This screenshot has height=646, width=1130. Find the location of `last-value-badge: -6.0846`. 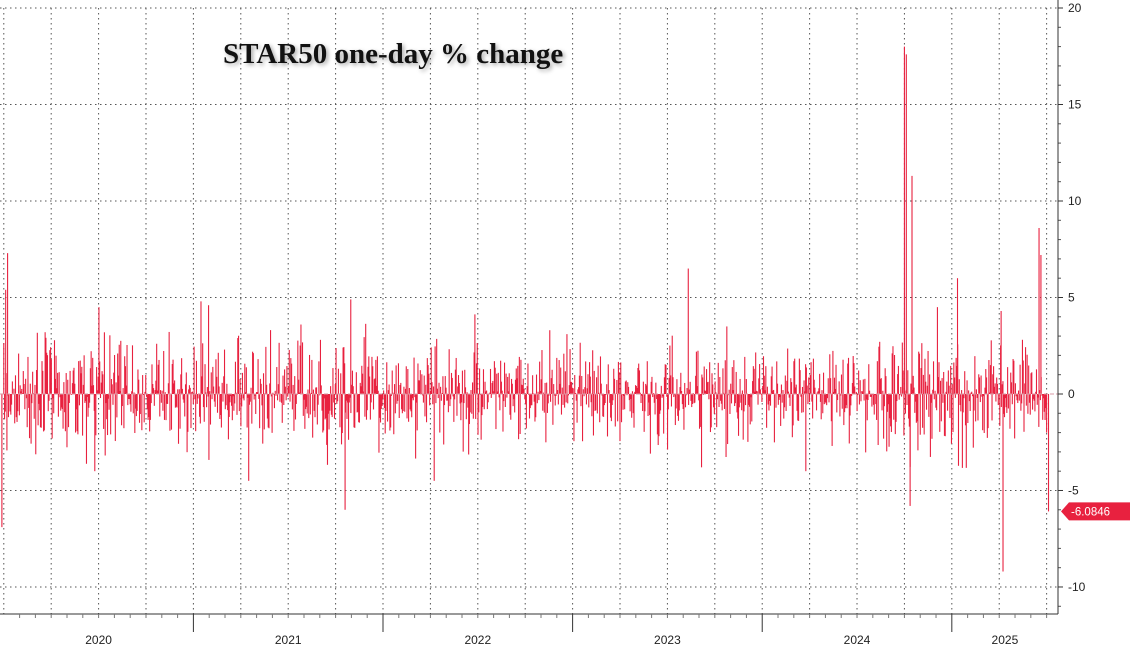

last-value-badge: -6.0846 is located at coordinates (1095, 511).